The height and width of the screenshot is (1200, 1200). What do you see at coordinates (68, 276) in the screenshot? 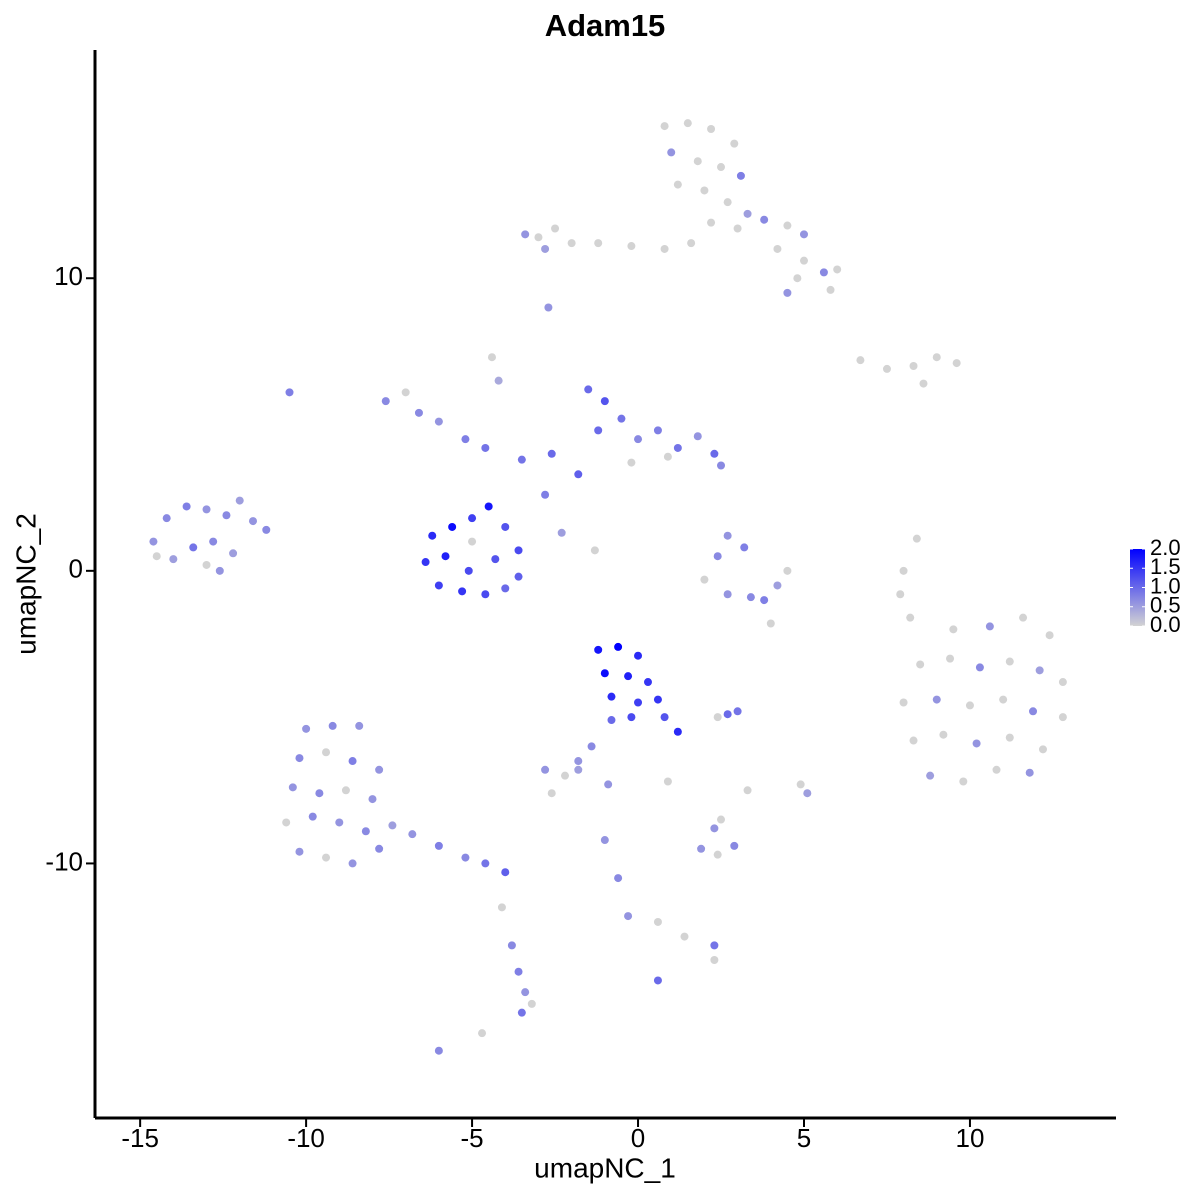
I see `y-tick-label: 10` at bounding box center [68, 276].